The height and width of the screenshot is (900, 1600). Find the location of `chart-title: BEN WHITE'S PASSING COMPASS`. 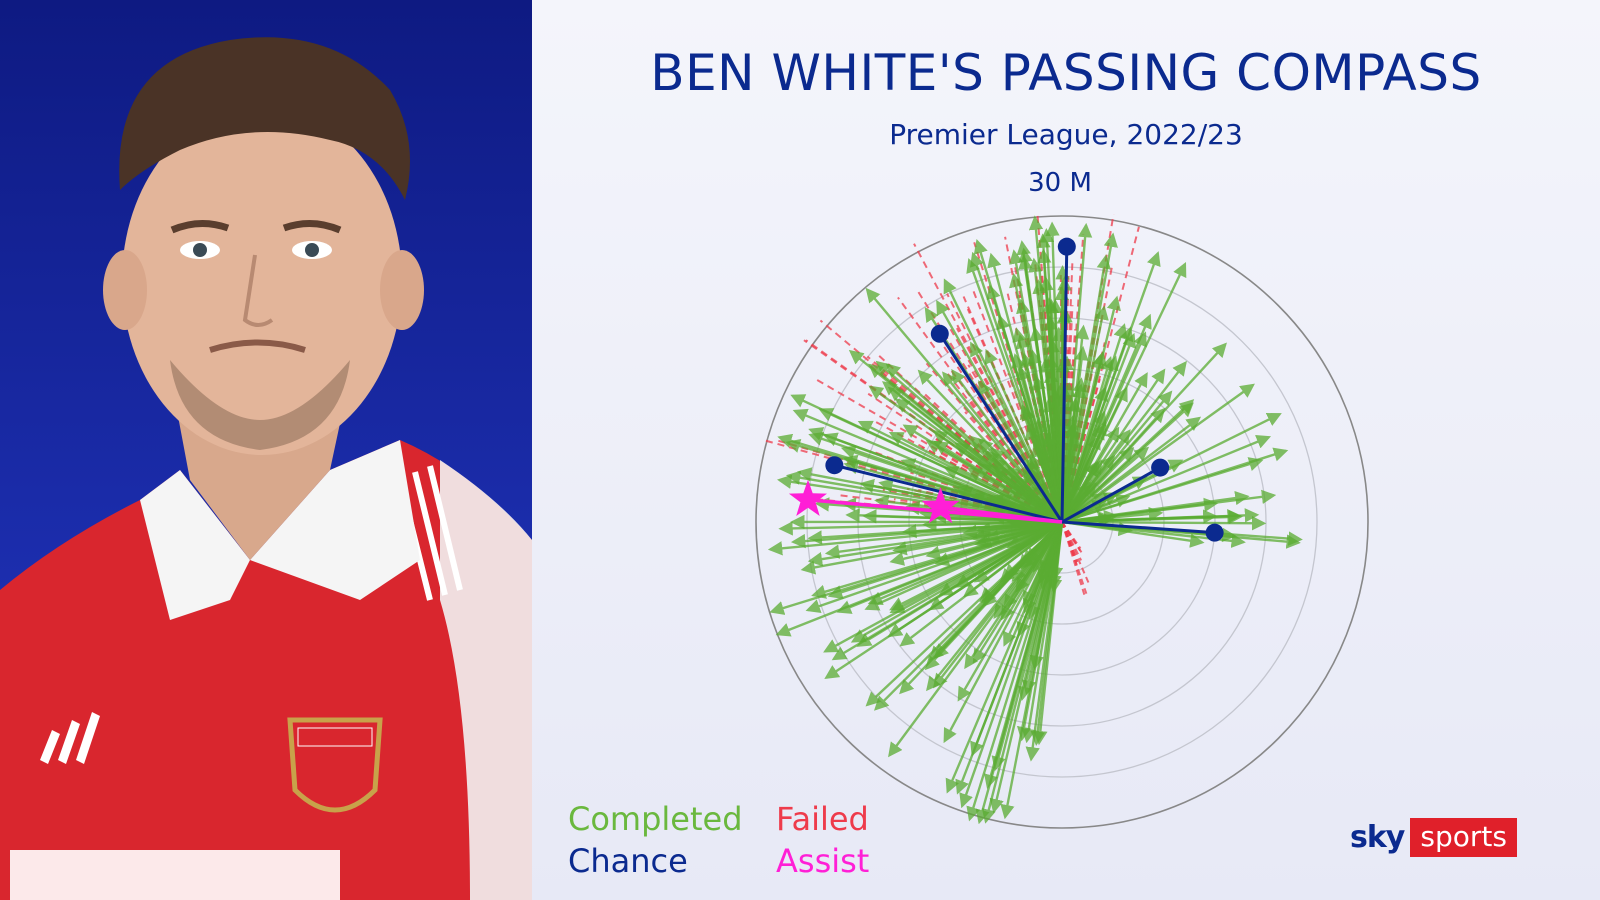

chart-title: BEN WHITE'S PASSING COMPASS is located at coordinates (1066, 73).